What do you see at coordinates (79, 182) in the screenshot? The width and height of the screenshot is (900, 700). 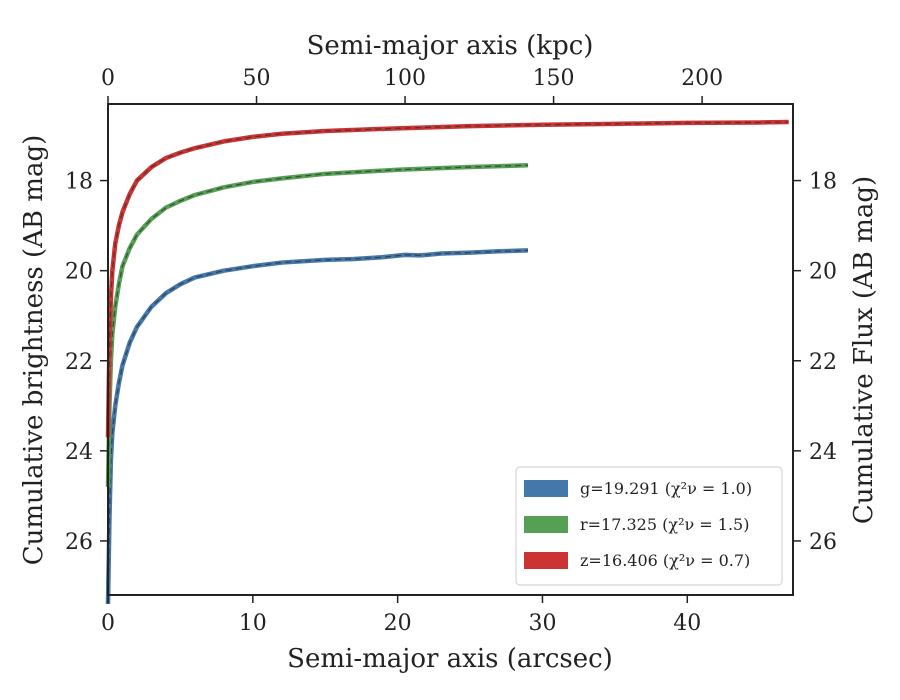 I see `y-tick-label: 18` at bounding box center [79, 182].